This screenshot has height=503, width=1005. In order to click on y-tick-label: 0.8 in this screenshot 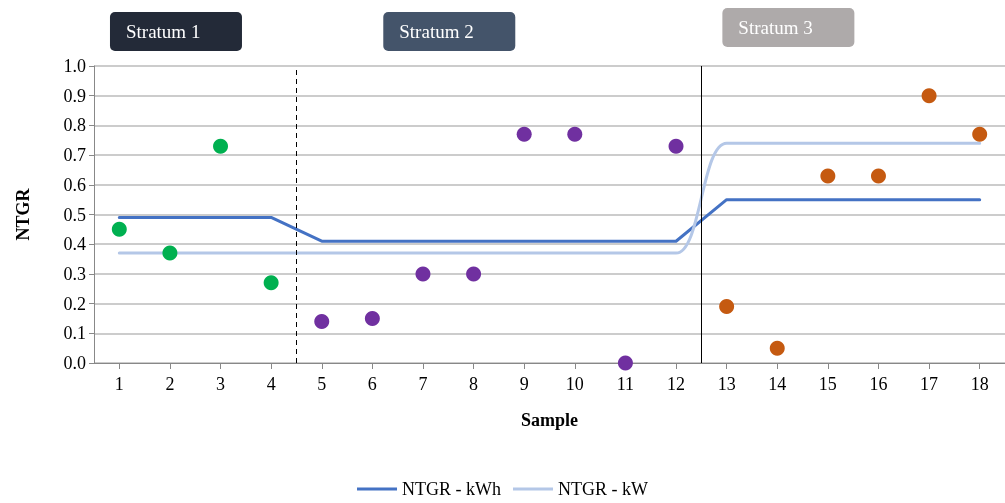, I will do `click(74, 125)`.